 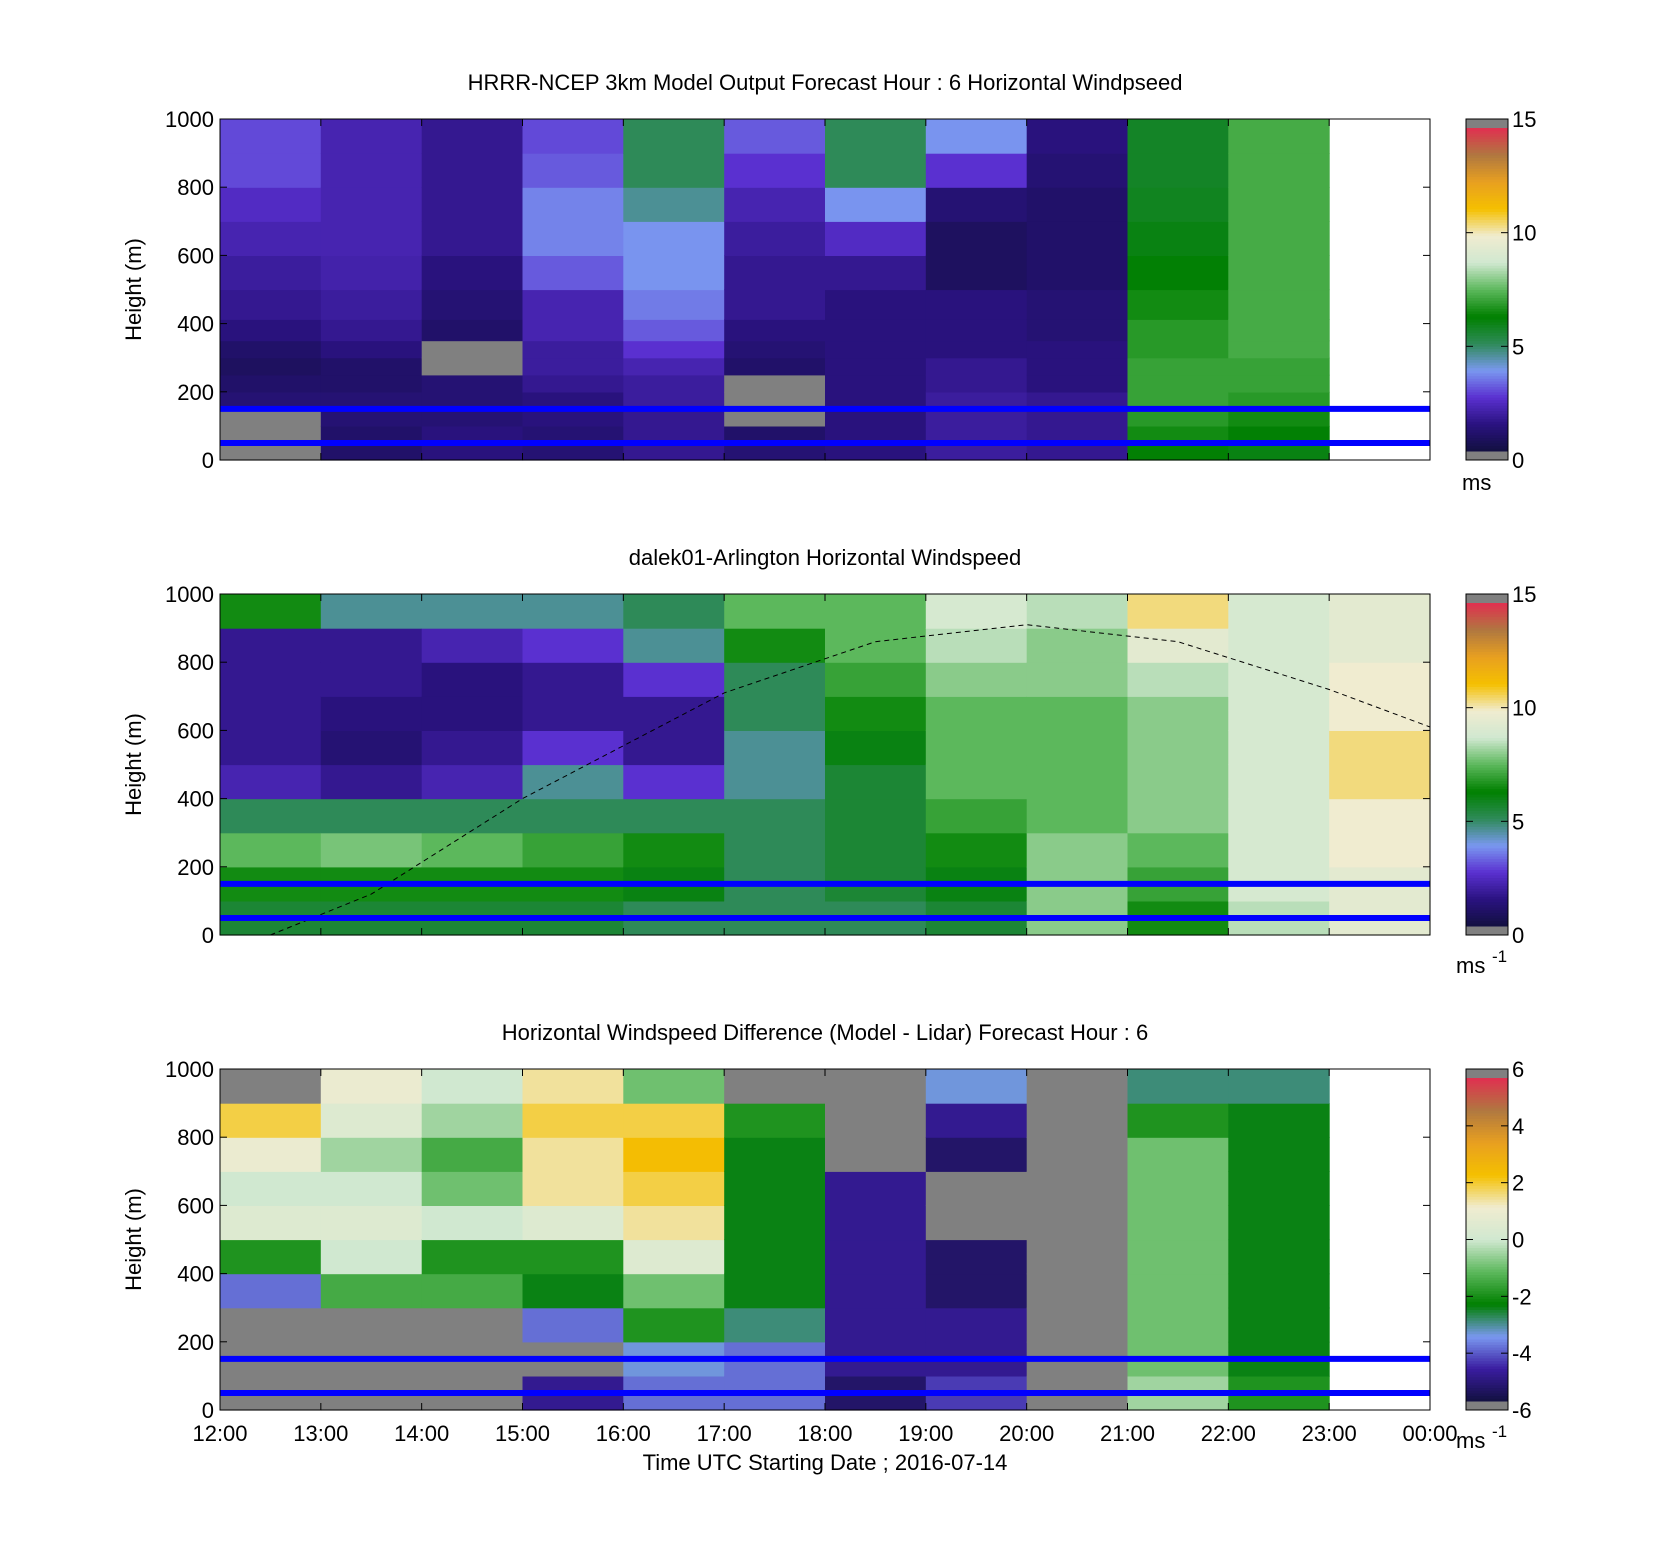 I want to click on colorbar-unit-exponent: -1, so click(x=1499, y=956).